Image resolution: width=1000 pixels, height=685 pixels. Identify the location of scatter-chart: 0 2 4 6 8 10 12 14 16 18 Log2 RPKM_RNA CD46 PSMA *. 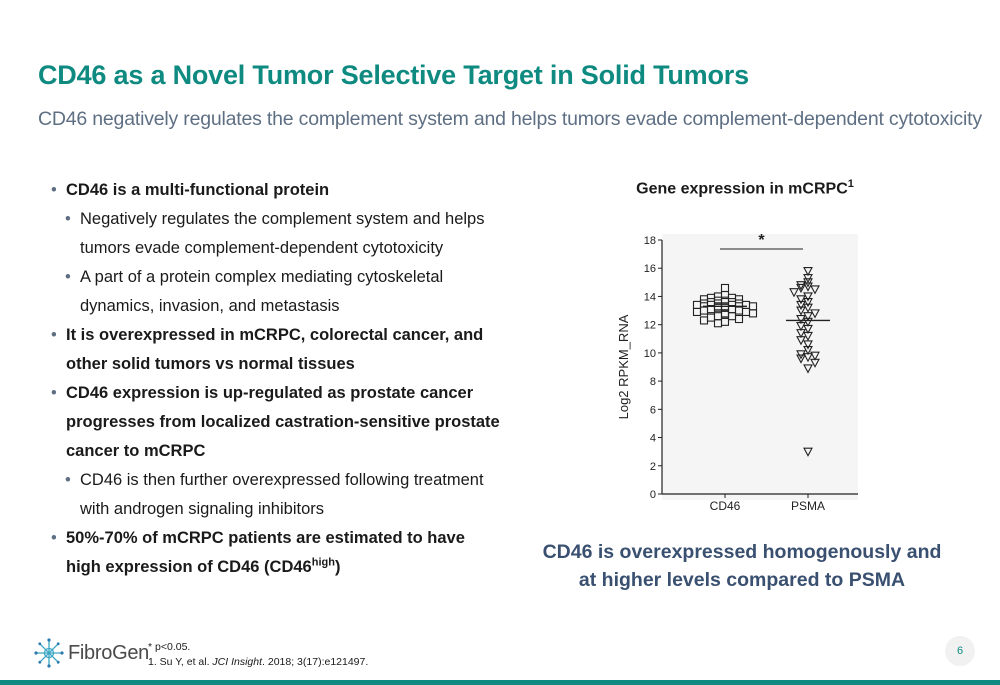
(737, 372).